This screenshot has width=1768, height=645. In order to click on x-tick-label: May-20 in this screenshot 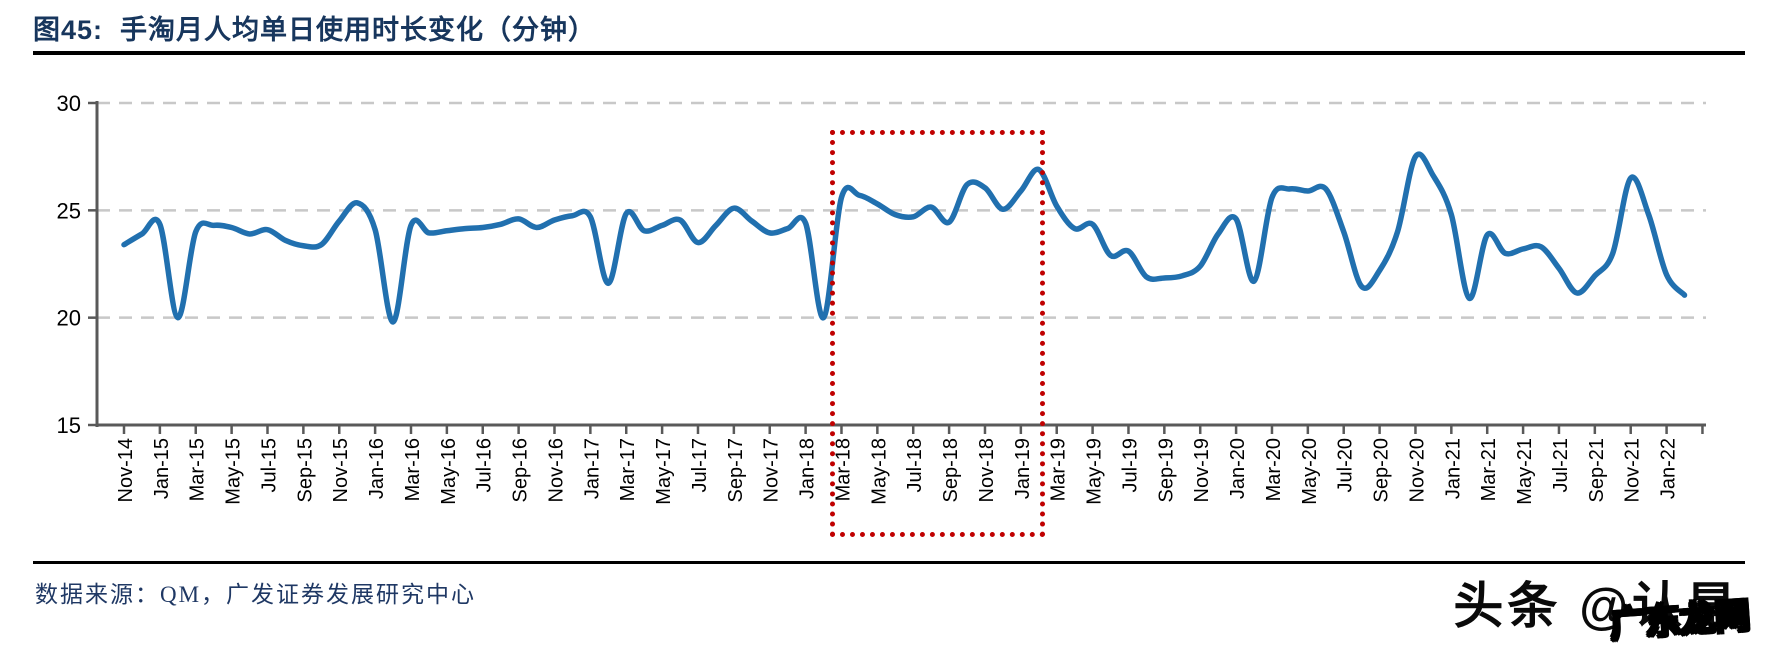, I will do `click(1310, 471)`.